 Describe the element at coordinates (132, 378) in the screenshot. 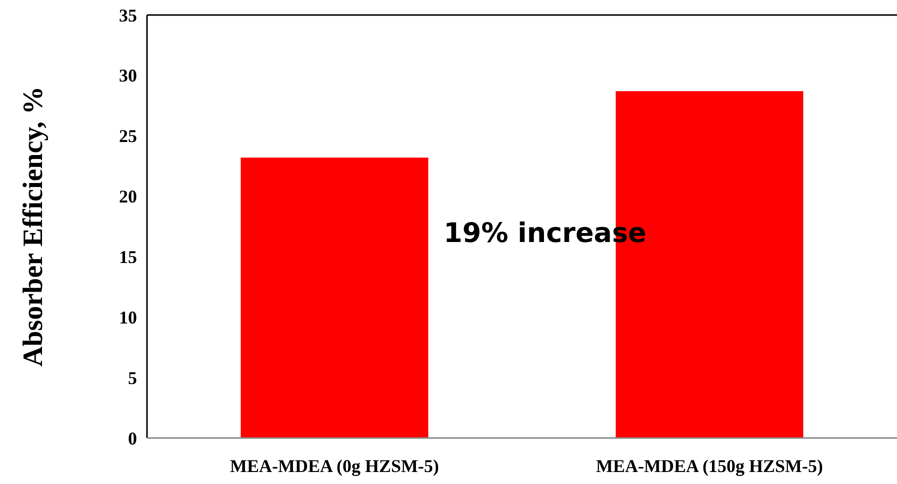

I see `y-tick-label: 5` at that location.